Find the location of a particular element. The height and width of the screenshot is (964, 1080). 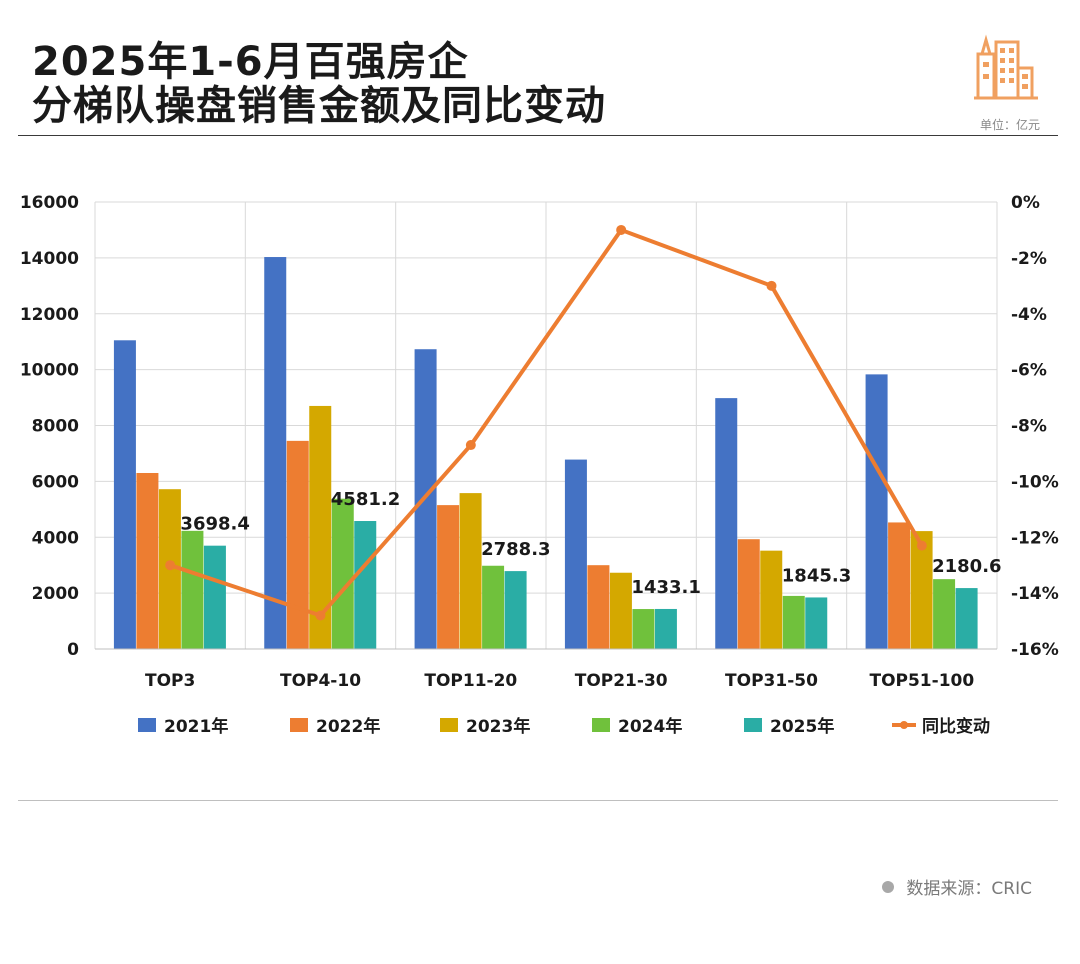

title-block: 2025年1-6月百强房企 分梯队操盘销售金额及同比变动 is located at coordinates (319, 84).